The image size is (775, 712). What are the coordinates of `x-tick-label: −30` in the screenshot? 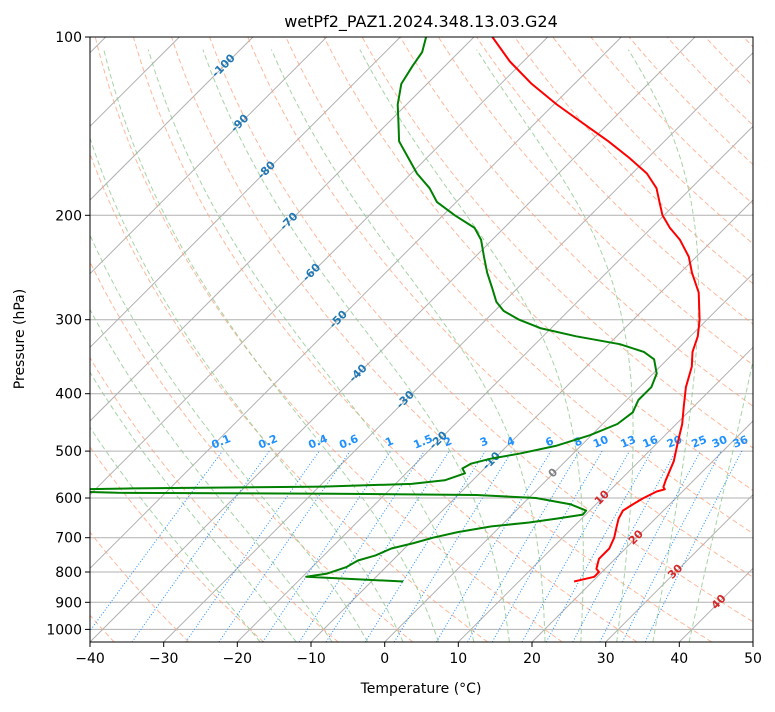 It's located at (164, 659).